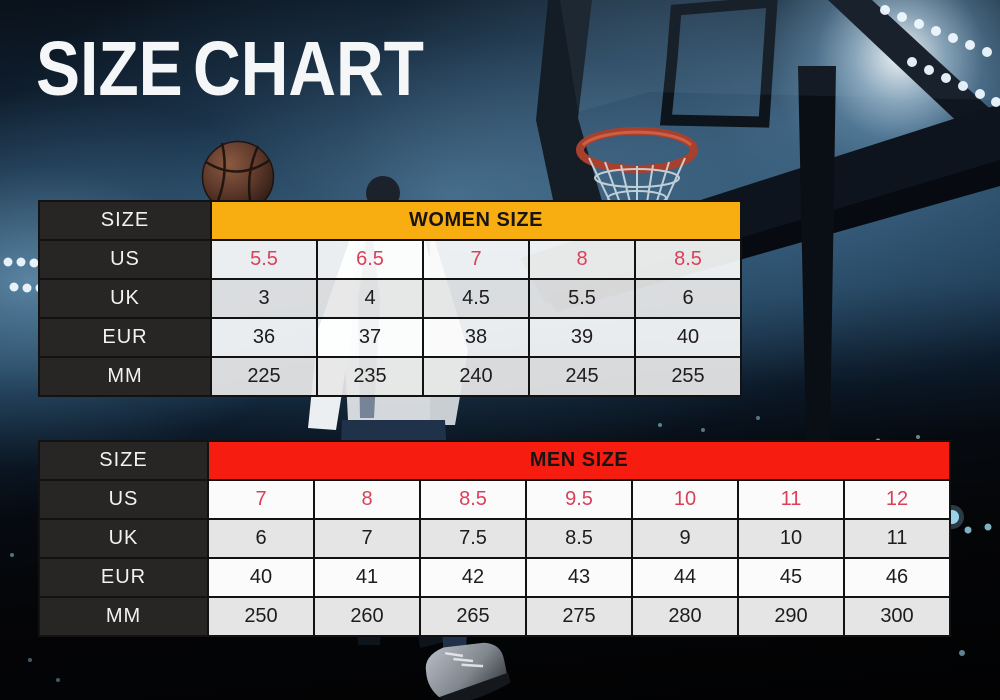 This screenshot has width=1000, height=700. I want to click on women-row-eur: EUR 36 37 38 39 40, so click(390, 337).